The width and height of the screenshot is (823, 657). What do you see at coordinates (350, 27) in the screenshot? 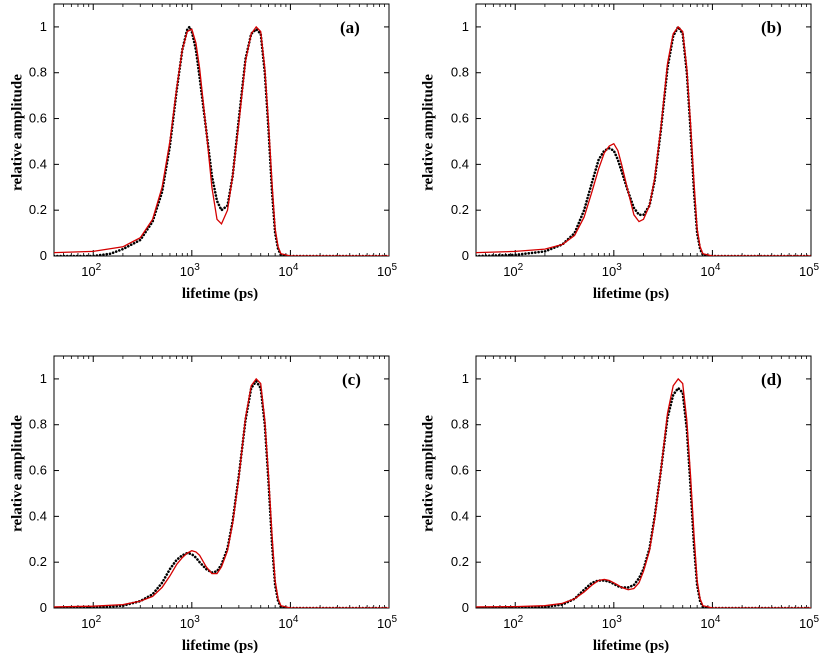
I see `panel-label: (a)` at bounding box center [350, 27].